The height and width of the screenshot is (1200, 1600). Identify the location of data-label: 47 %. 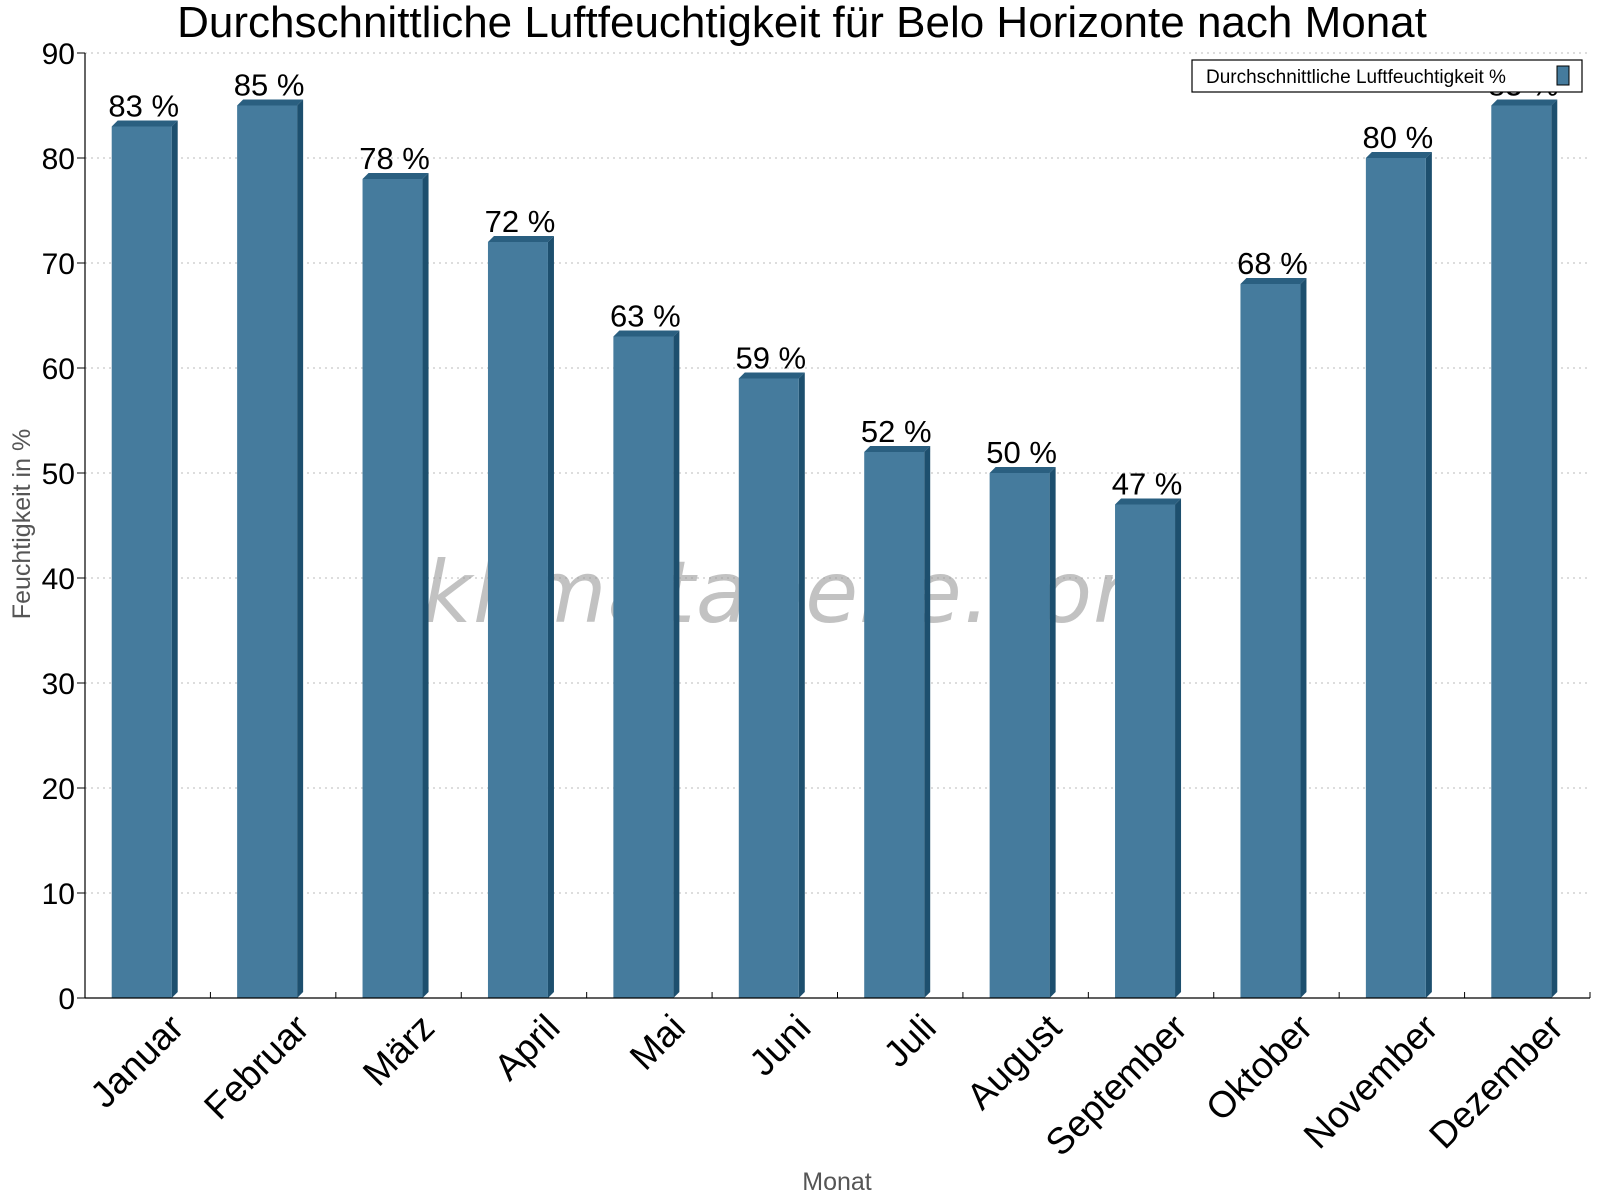
(1147, 484).